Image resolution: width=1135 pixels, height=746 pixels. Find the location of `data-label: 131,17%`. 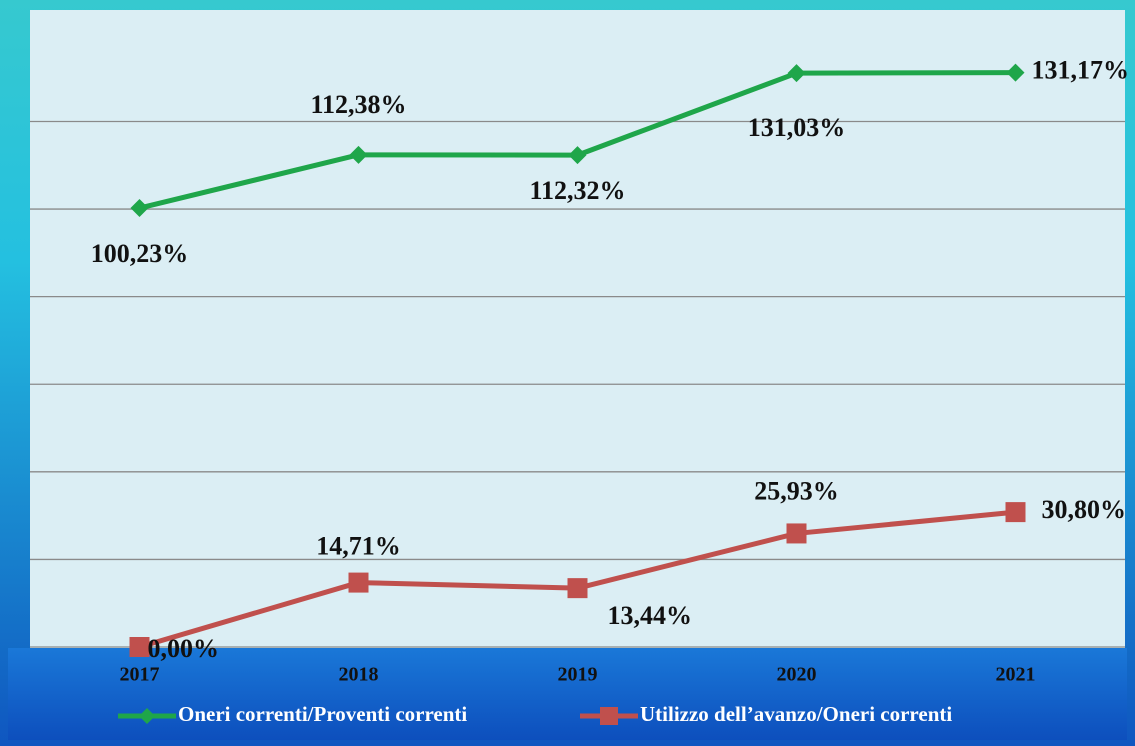

data-label: 131,17% is located at coordinates (1081, 70).